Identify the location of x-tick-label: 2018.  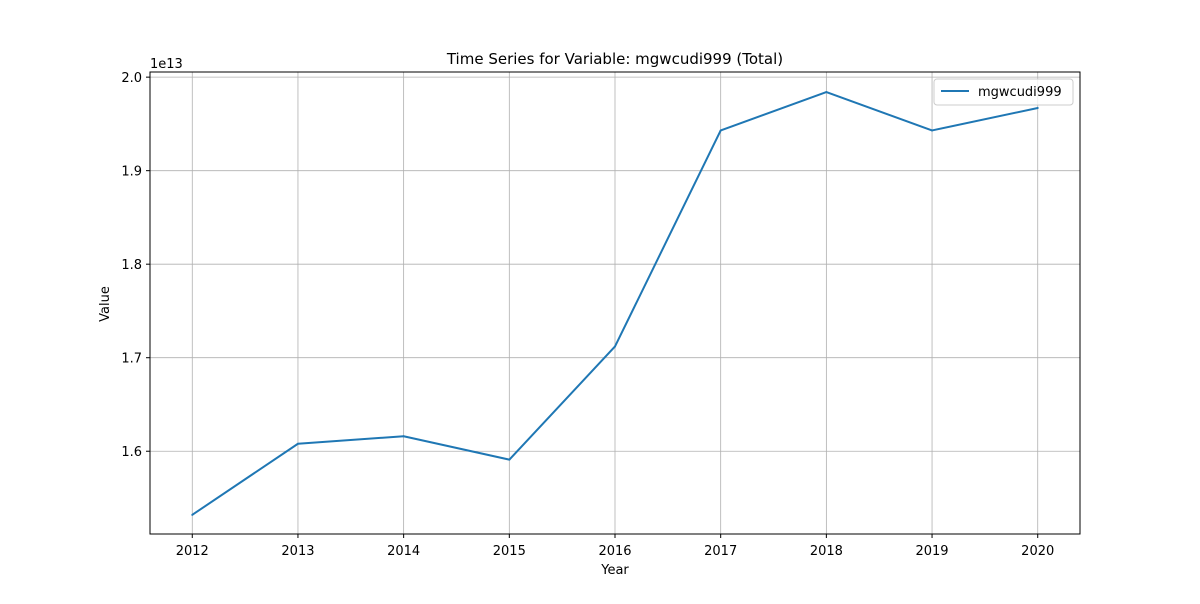
(826, 551).